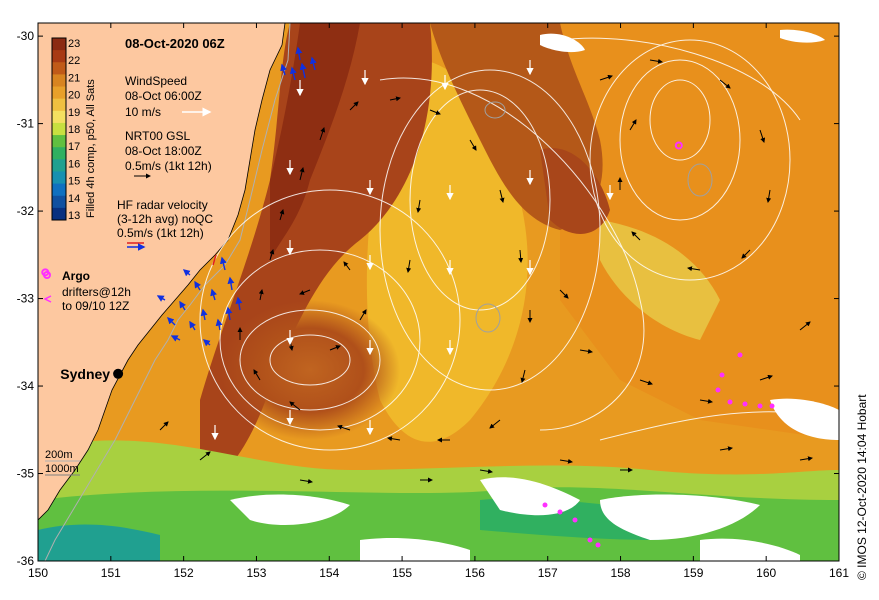 Image resolution: width=879 pixels, height=600 pixels. Describe the element at coordinates (74, 147) in the screenshot. I see `colorbar-tick-label: 17` at that location.